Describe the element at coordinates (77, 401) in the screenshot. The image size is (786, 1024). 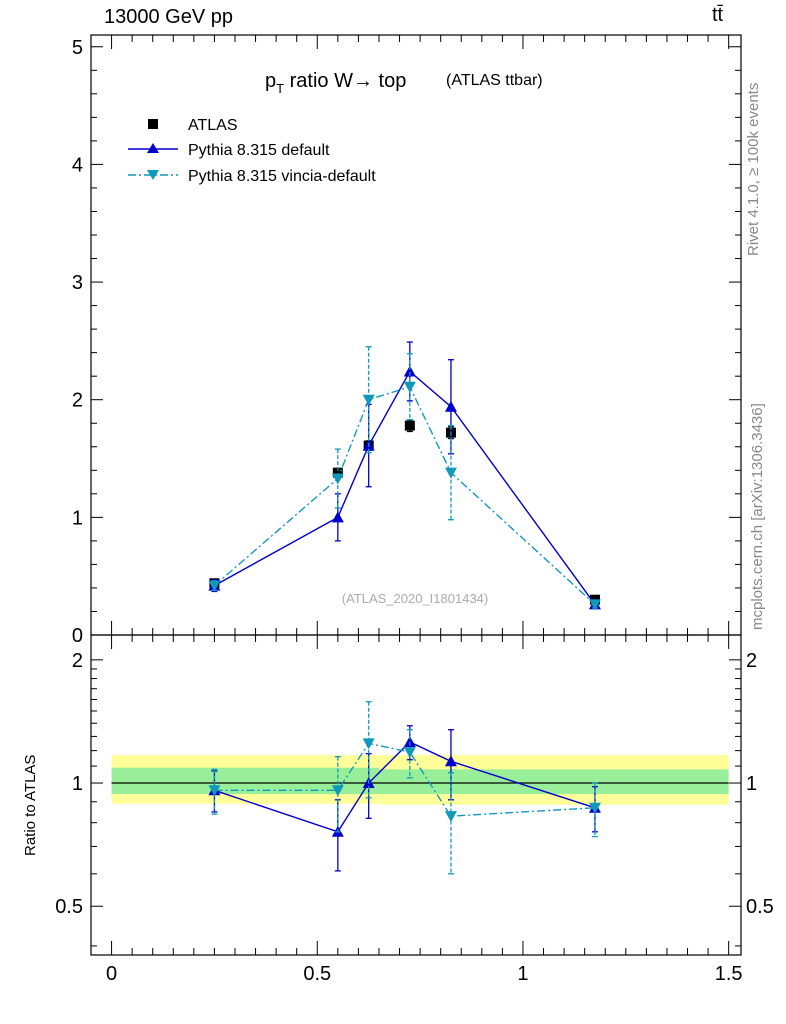
I see `main-ytick-label: 2` at that location.